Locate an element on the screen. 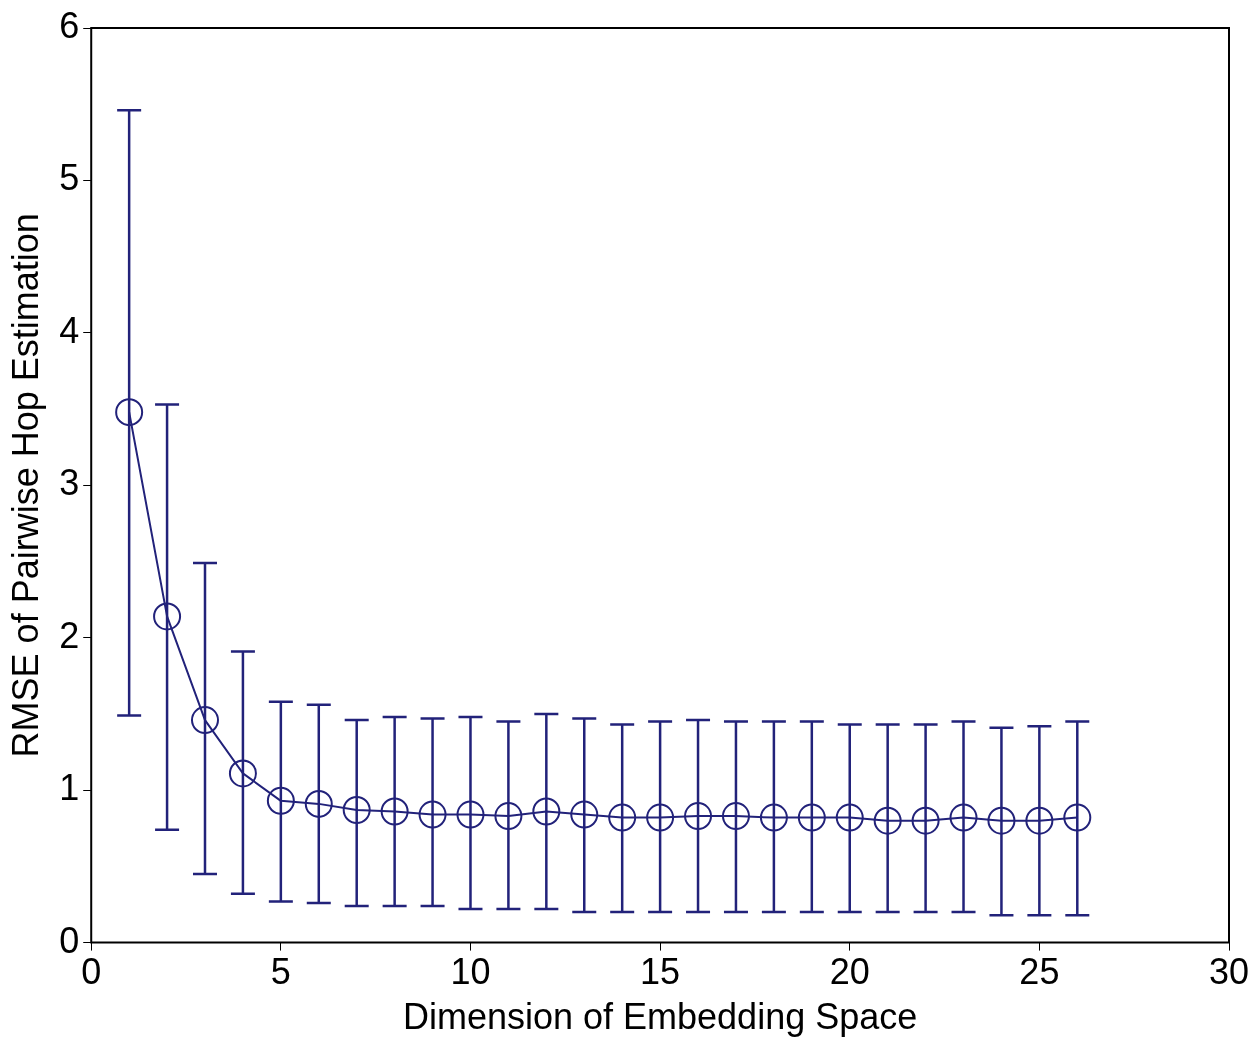  y-tick-label: 3 is located at coordinates (69, 483).